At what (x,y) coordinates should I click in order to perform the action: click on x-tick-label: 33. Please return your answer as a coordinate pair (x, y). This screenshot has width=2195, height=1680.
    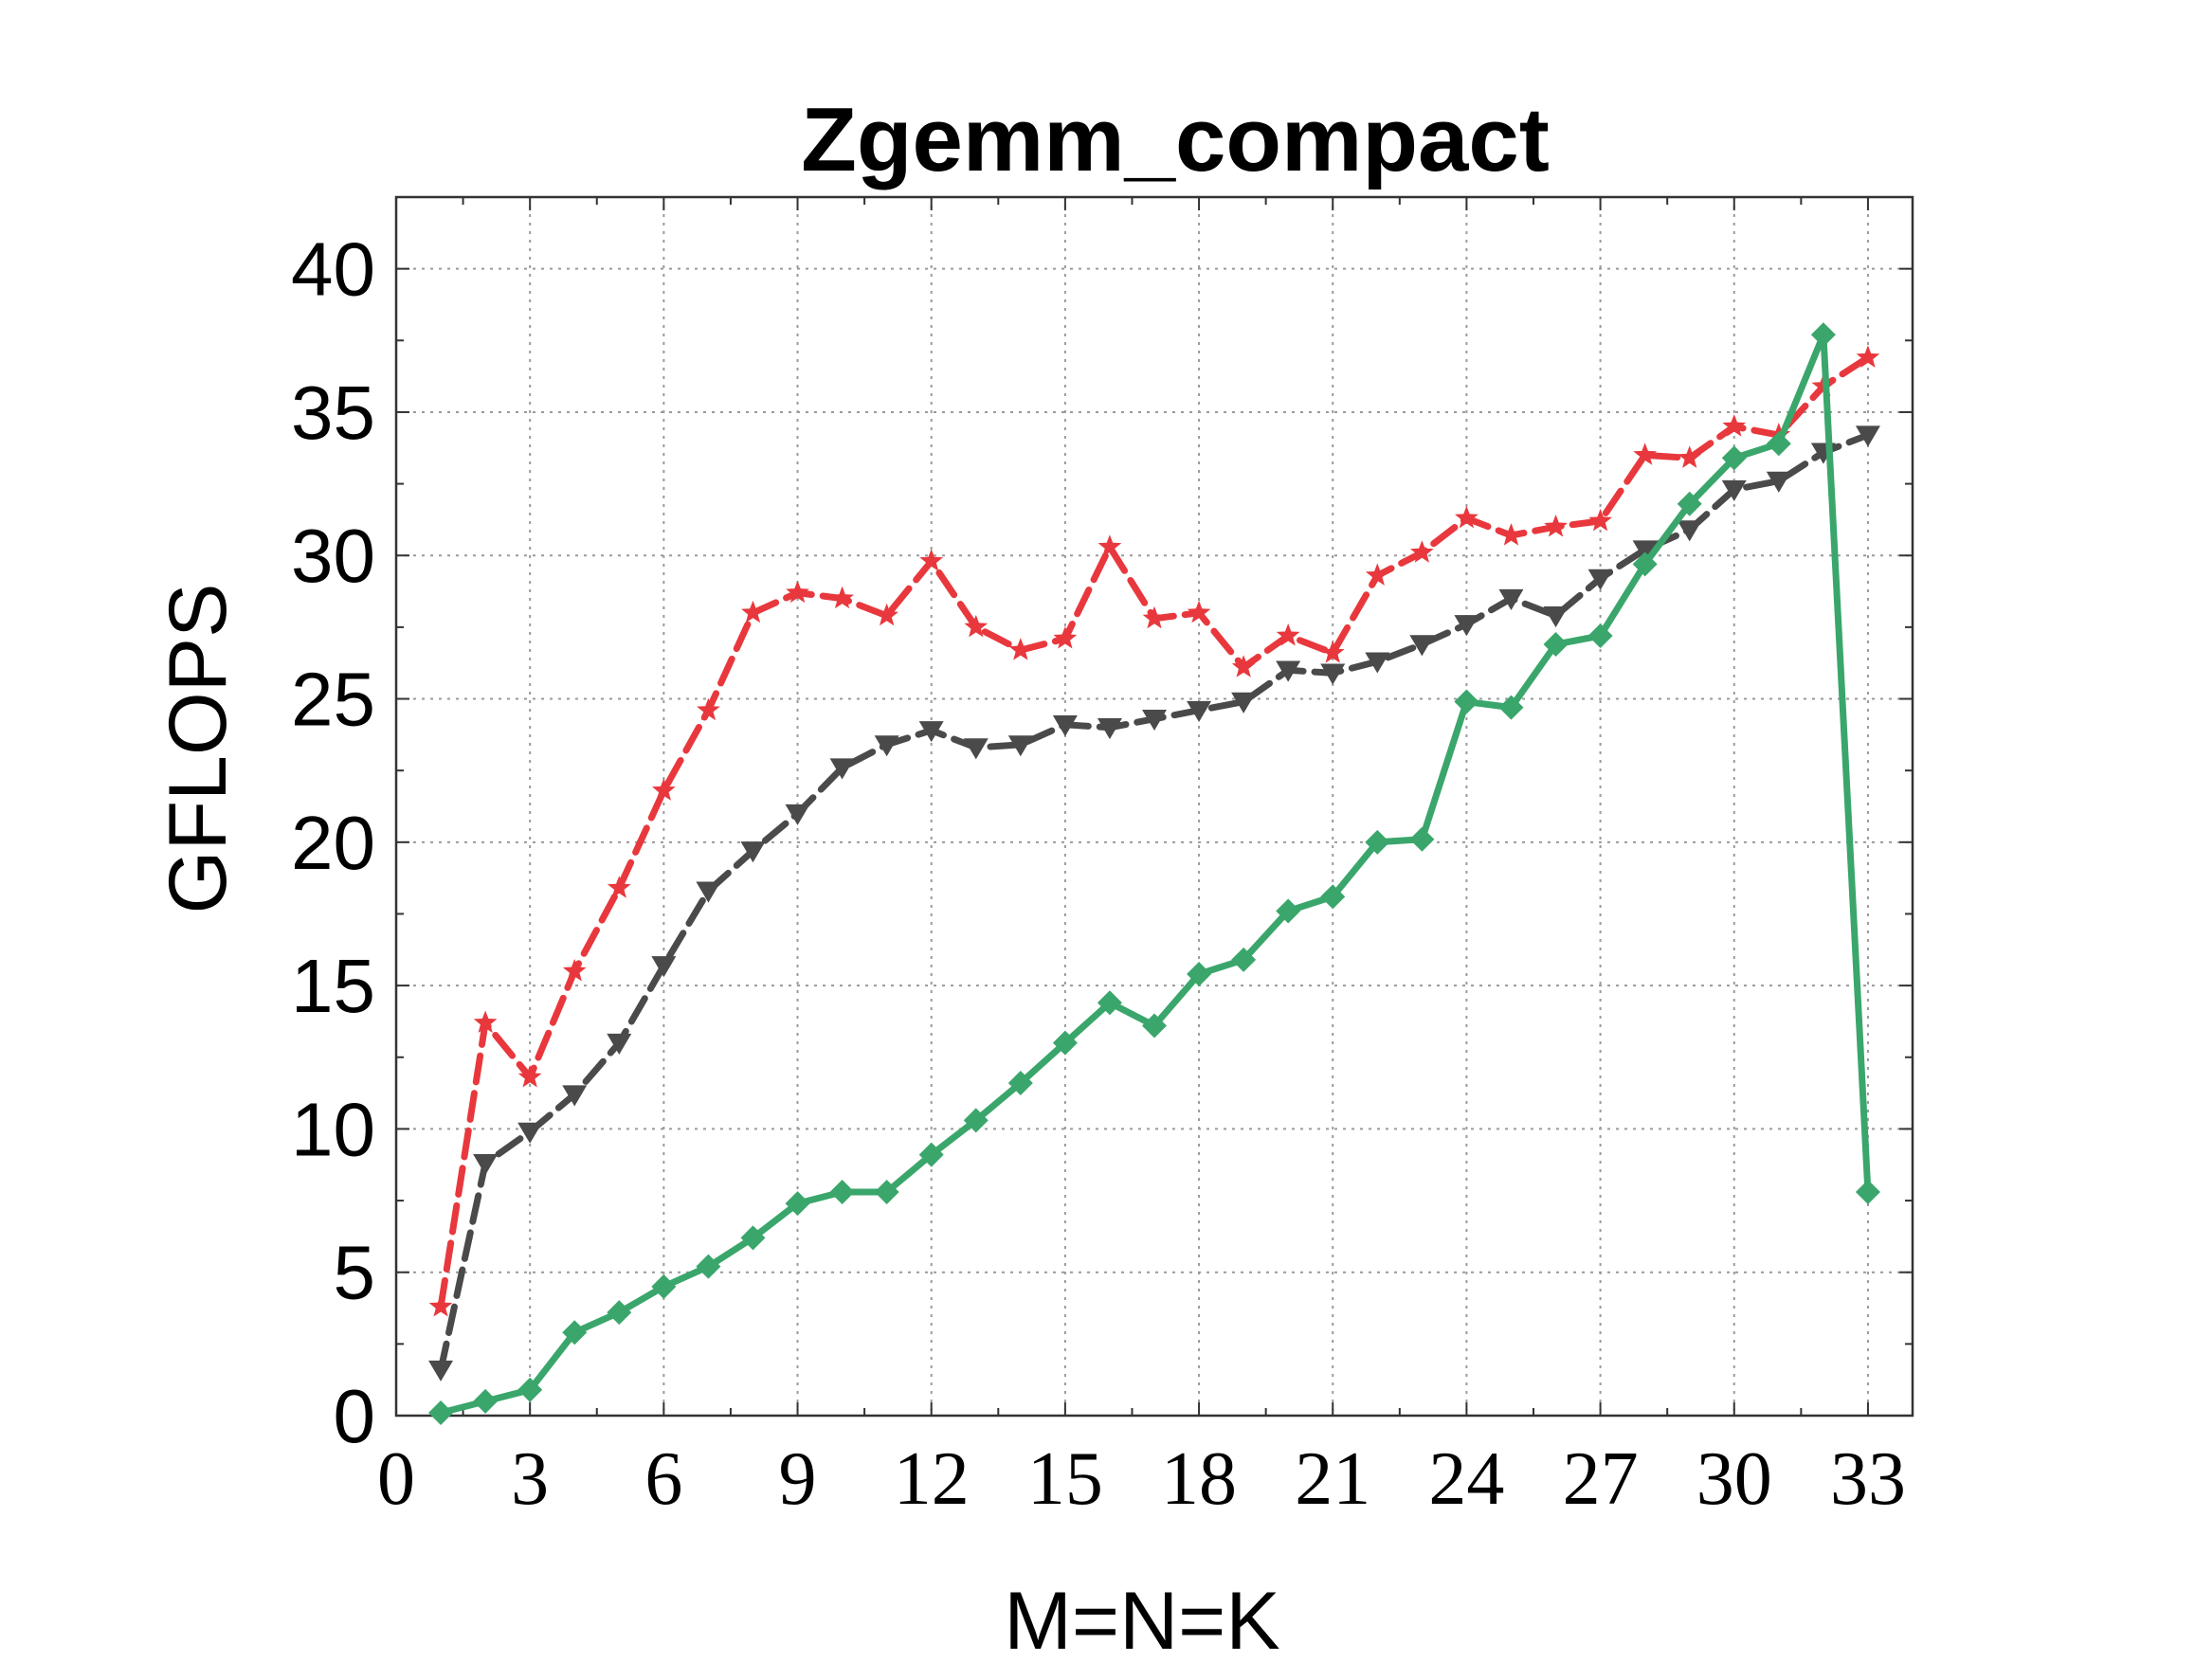
    Looking at the image, I should click on (1868, 1479).